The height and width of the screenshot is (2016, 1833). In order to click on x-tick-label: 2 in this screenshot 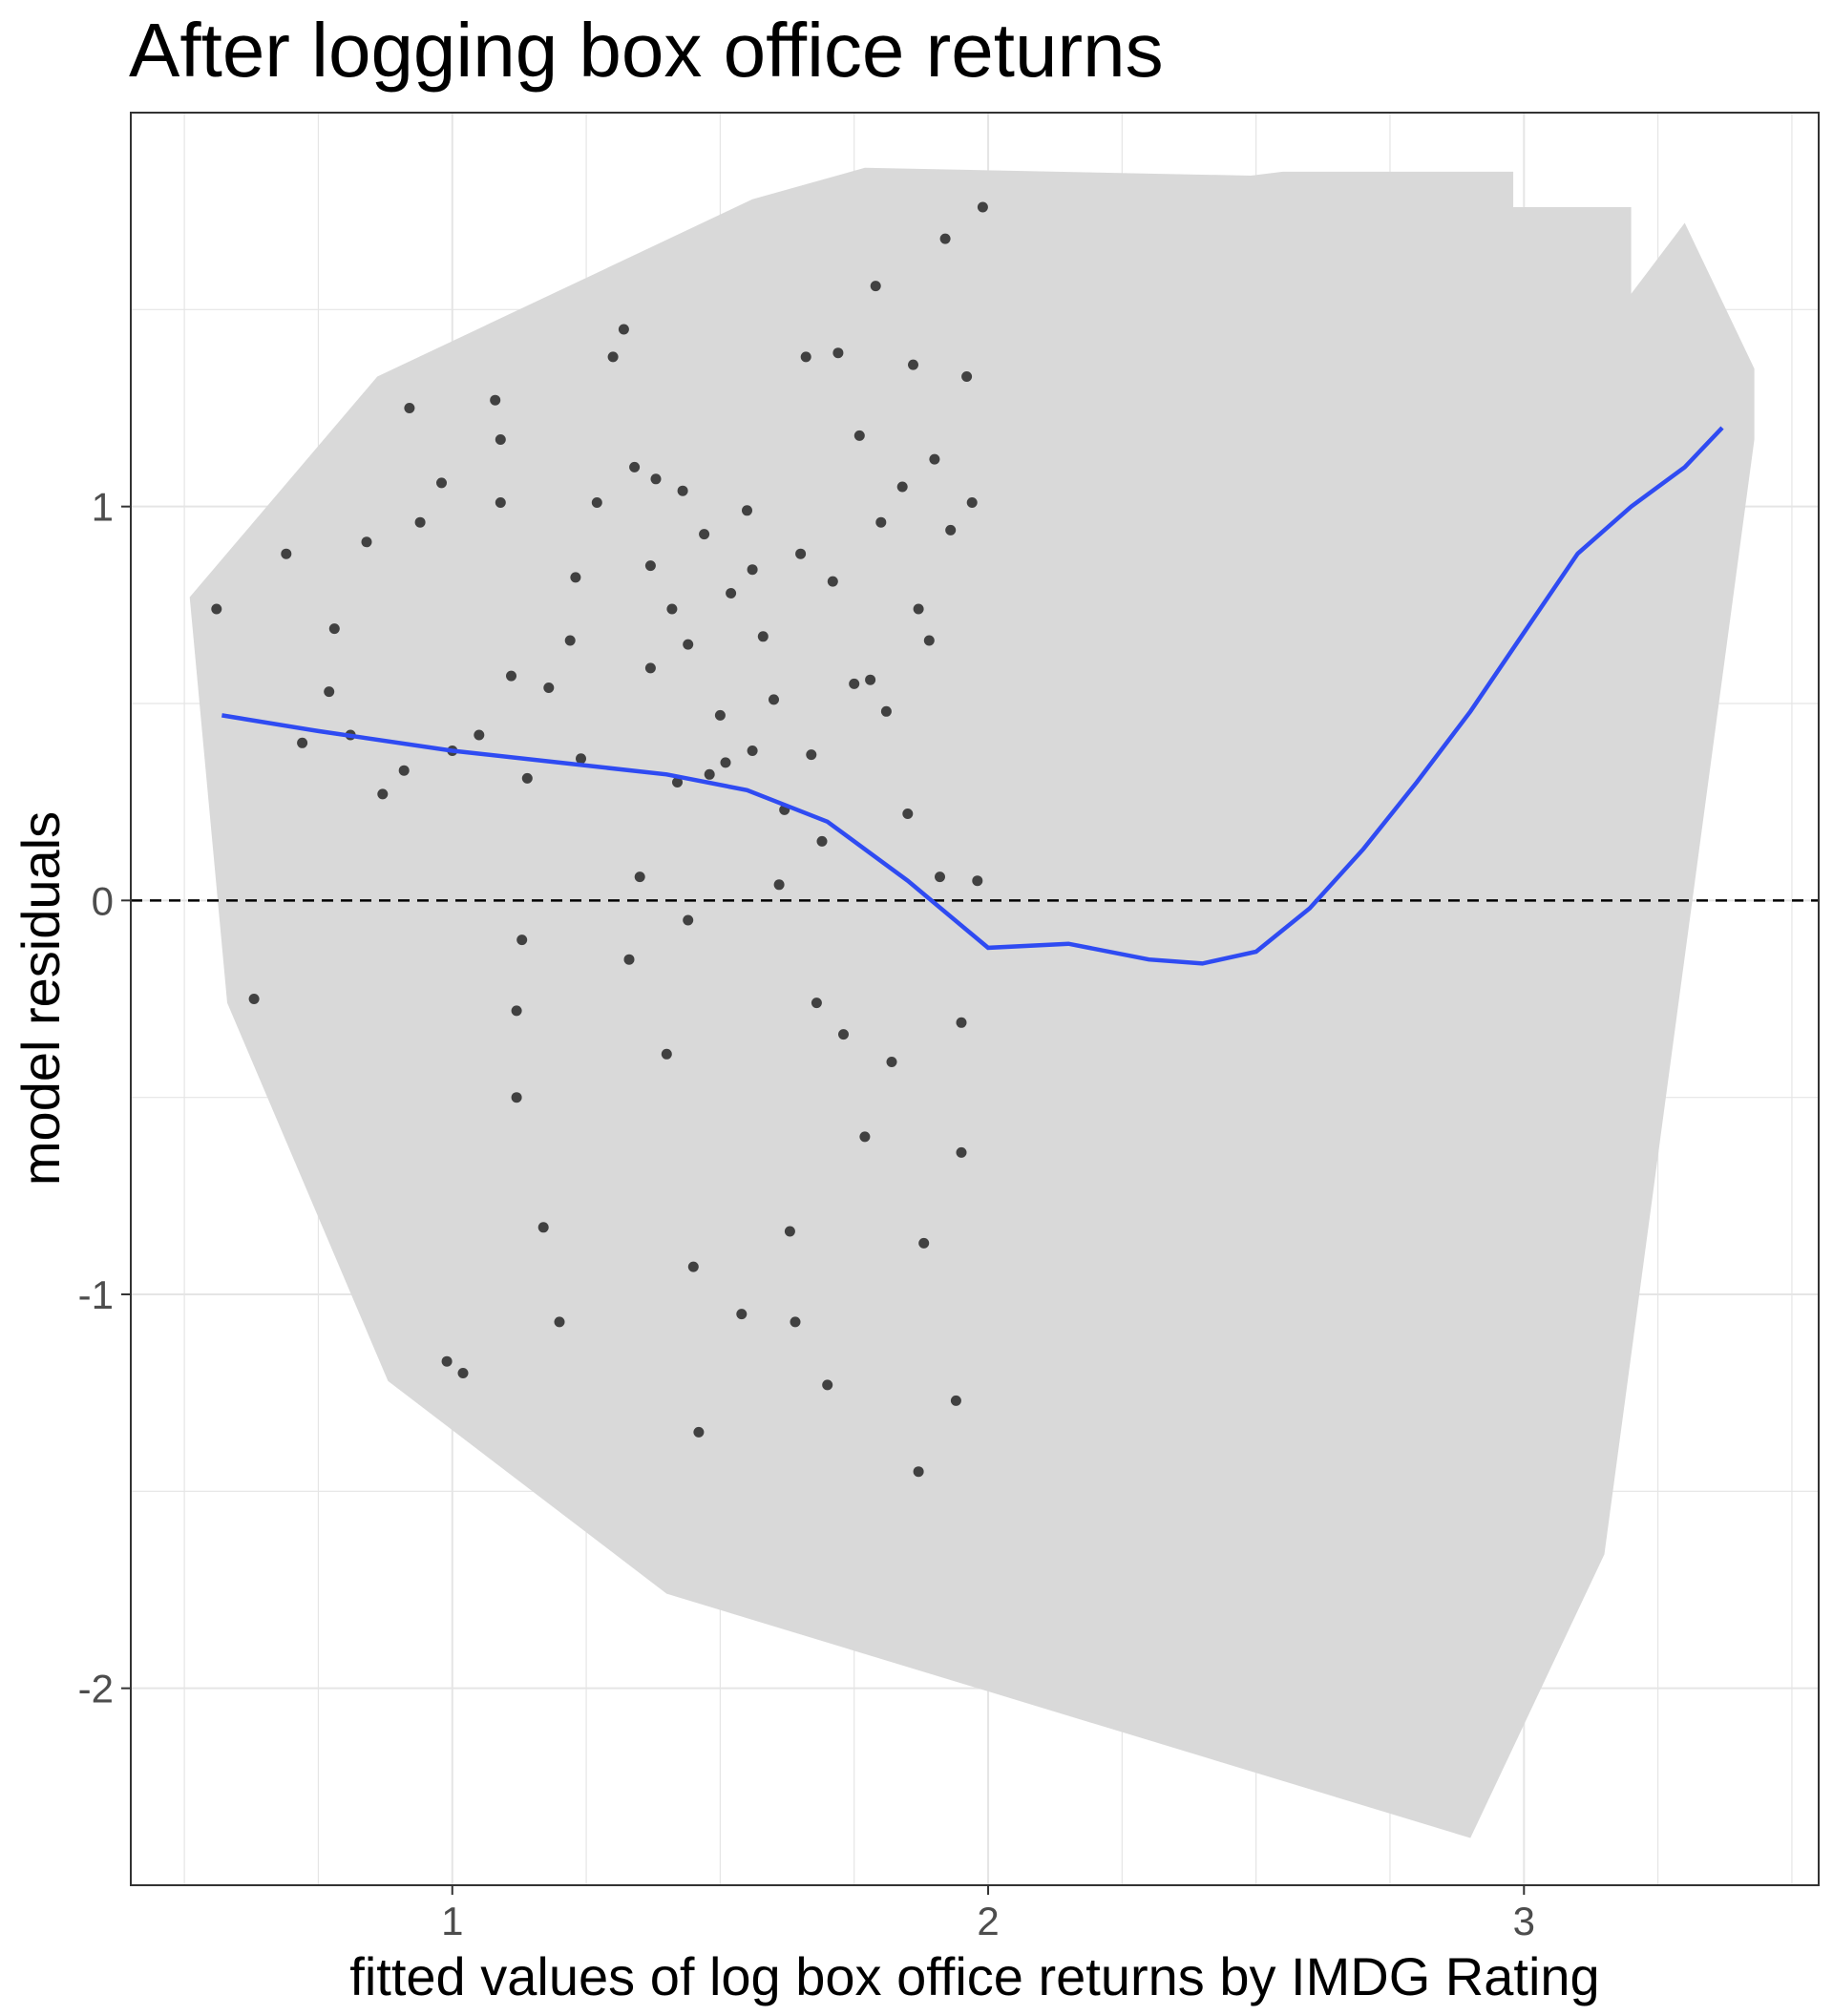, I will do `click(988, 1921)`.